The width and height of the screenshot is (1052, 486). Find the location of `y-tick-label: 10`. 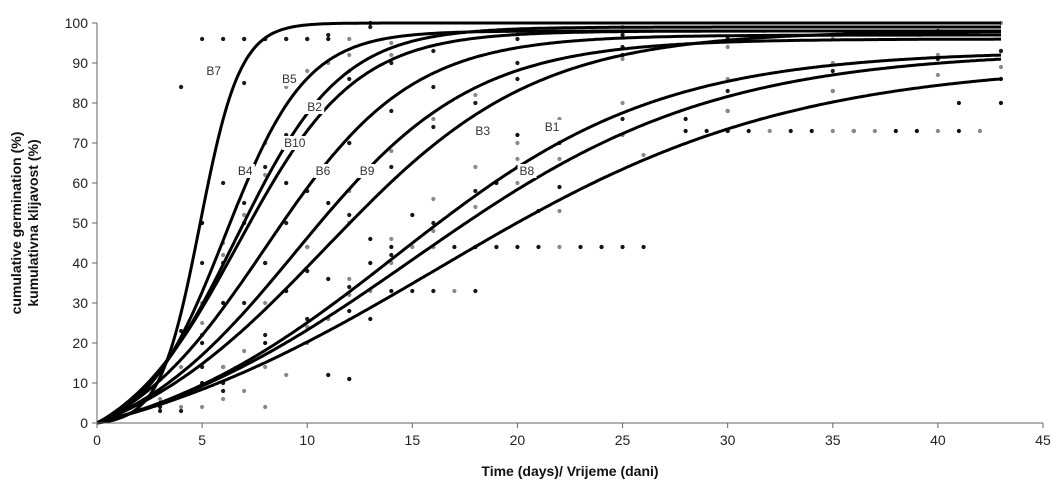

y-tick-label: 10 is located at coordinates (80, 383).